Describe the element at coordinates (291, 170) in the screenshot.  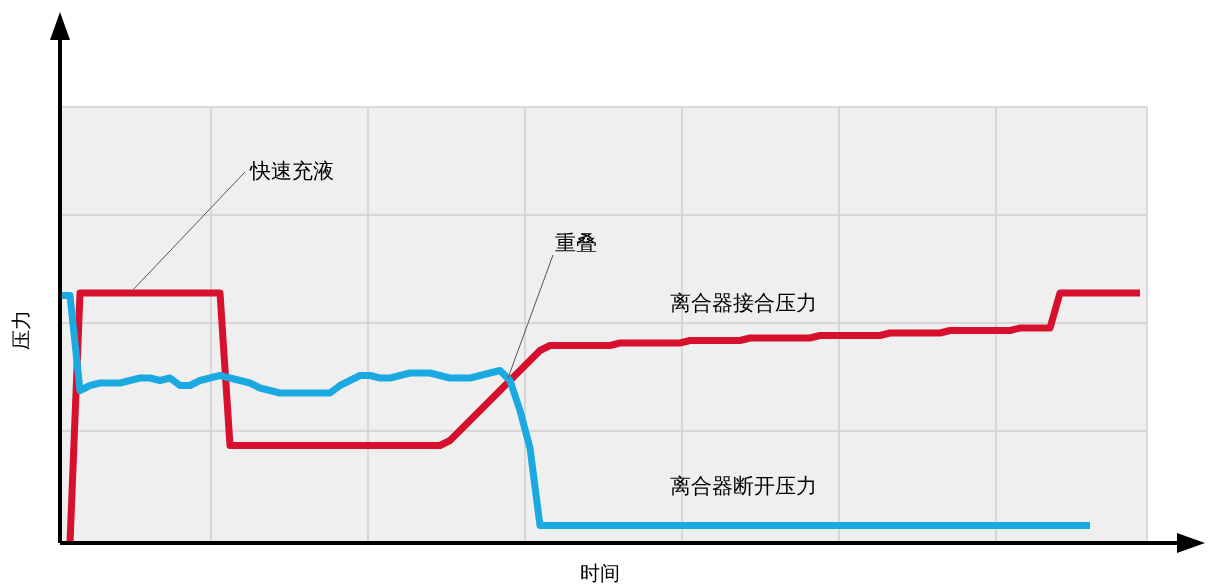
I see `text: 快速充液` at that location.